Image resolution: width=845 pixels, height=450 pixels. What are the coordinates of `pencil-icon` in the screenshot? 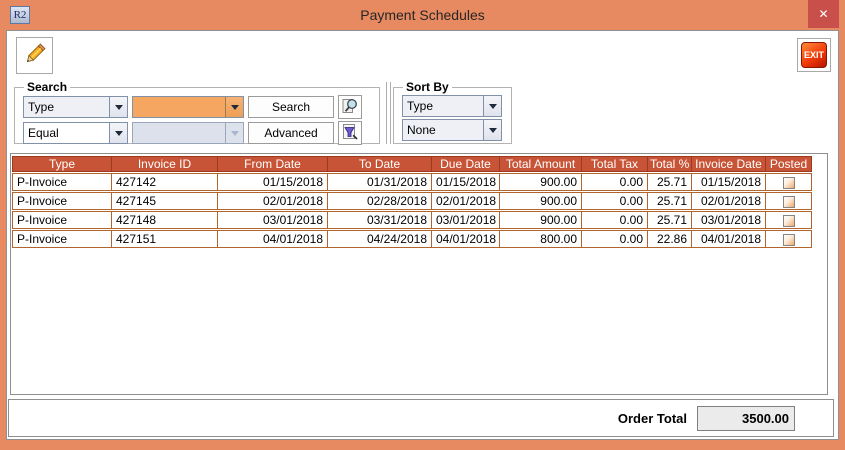 It's located at (35, 55).